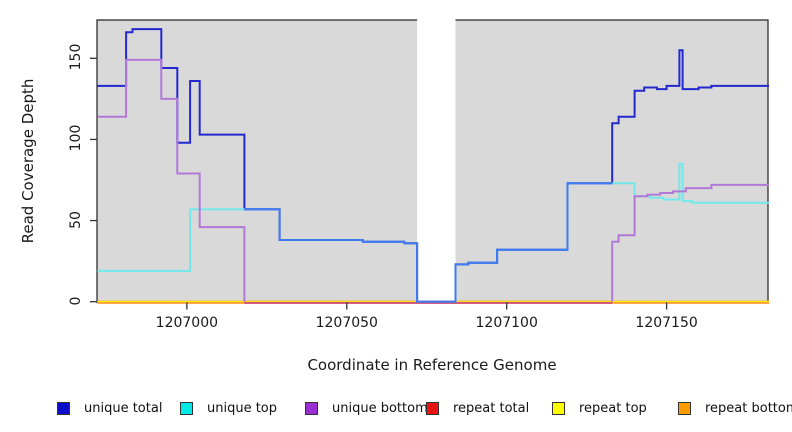 Image resolution: width=792 pixels, height=432 pixels. I want to click on legend-item-unique-bottom: unique bottom, so click(366, 408).